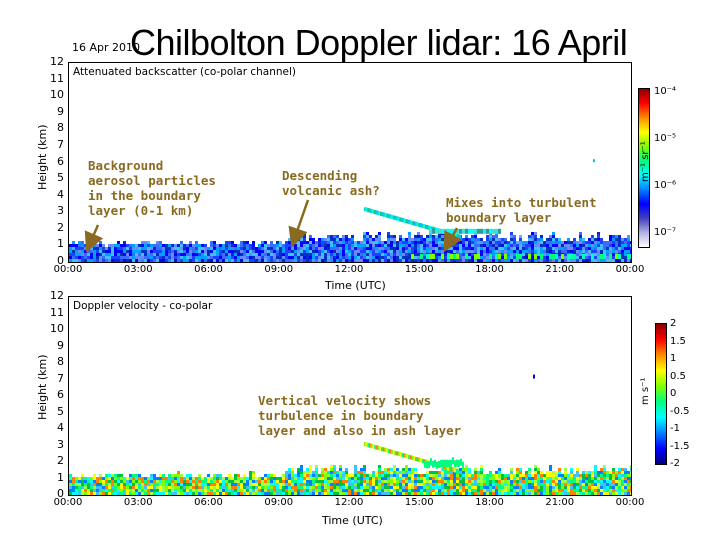  Describe the element at coordinates (678, 376) in the screenshot. I see `cb2-tick: 0.5` at that location.